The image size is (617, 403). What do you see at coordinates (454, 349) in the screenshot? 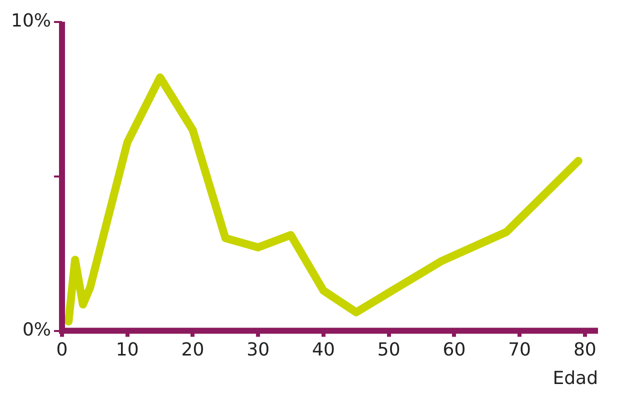
I see `x-tick-label: 60` at bounding box center [454, 349].